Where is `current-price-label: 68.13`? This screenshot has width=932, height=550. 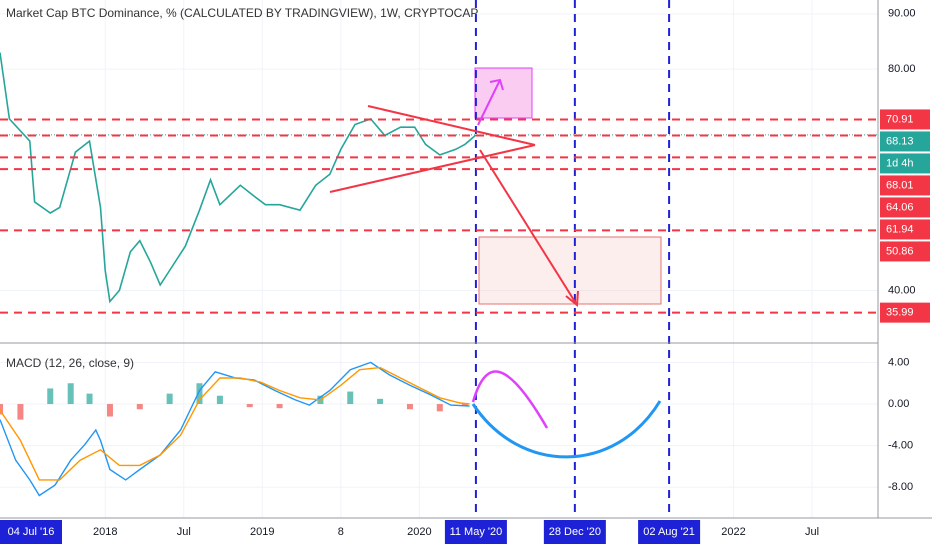
current-price-label: 68.13 is located at coordinates (900, 141).